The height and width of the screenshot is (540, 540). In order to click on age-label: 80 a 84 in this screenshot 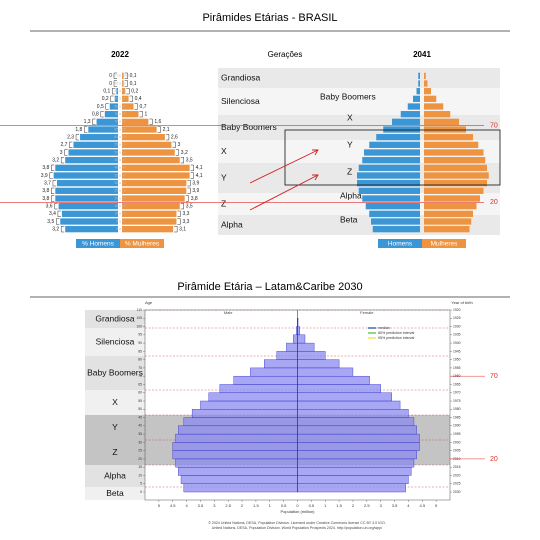, I will do `click(119, 106)`.